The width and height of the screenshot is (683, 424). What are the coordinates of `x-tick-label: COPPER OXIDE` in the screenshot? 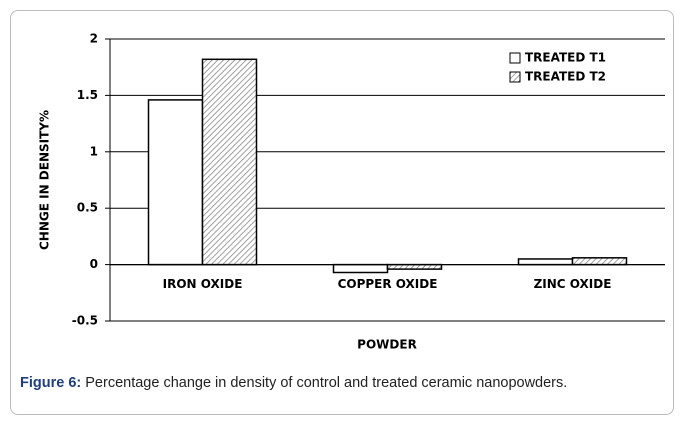 It's located at (388, 284).